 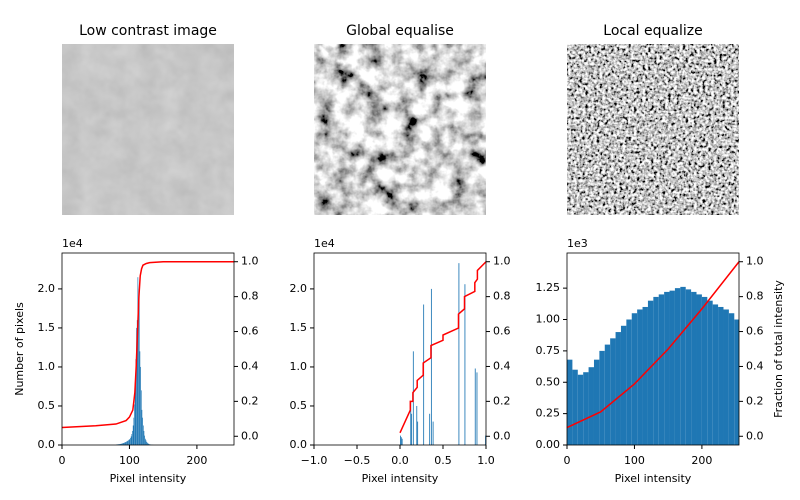 What do you see at coordinates (357, 460) in the screenshot?
I see `x-tick-label: −0.5` at bounding box center [357, 460].